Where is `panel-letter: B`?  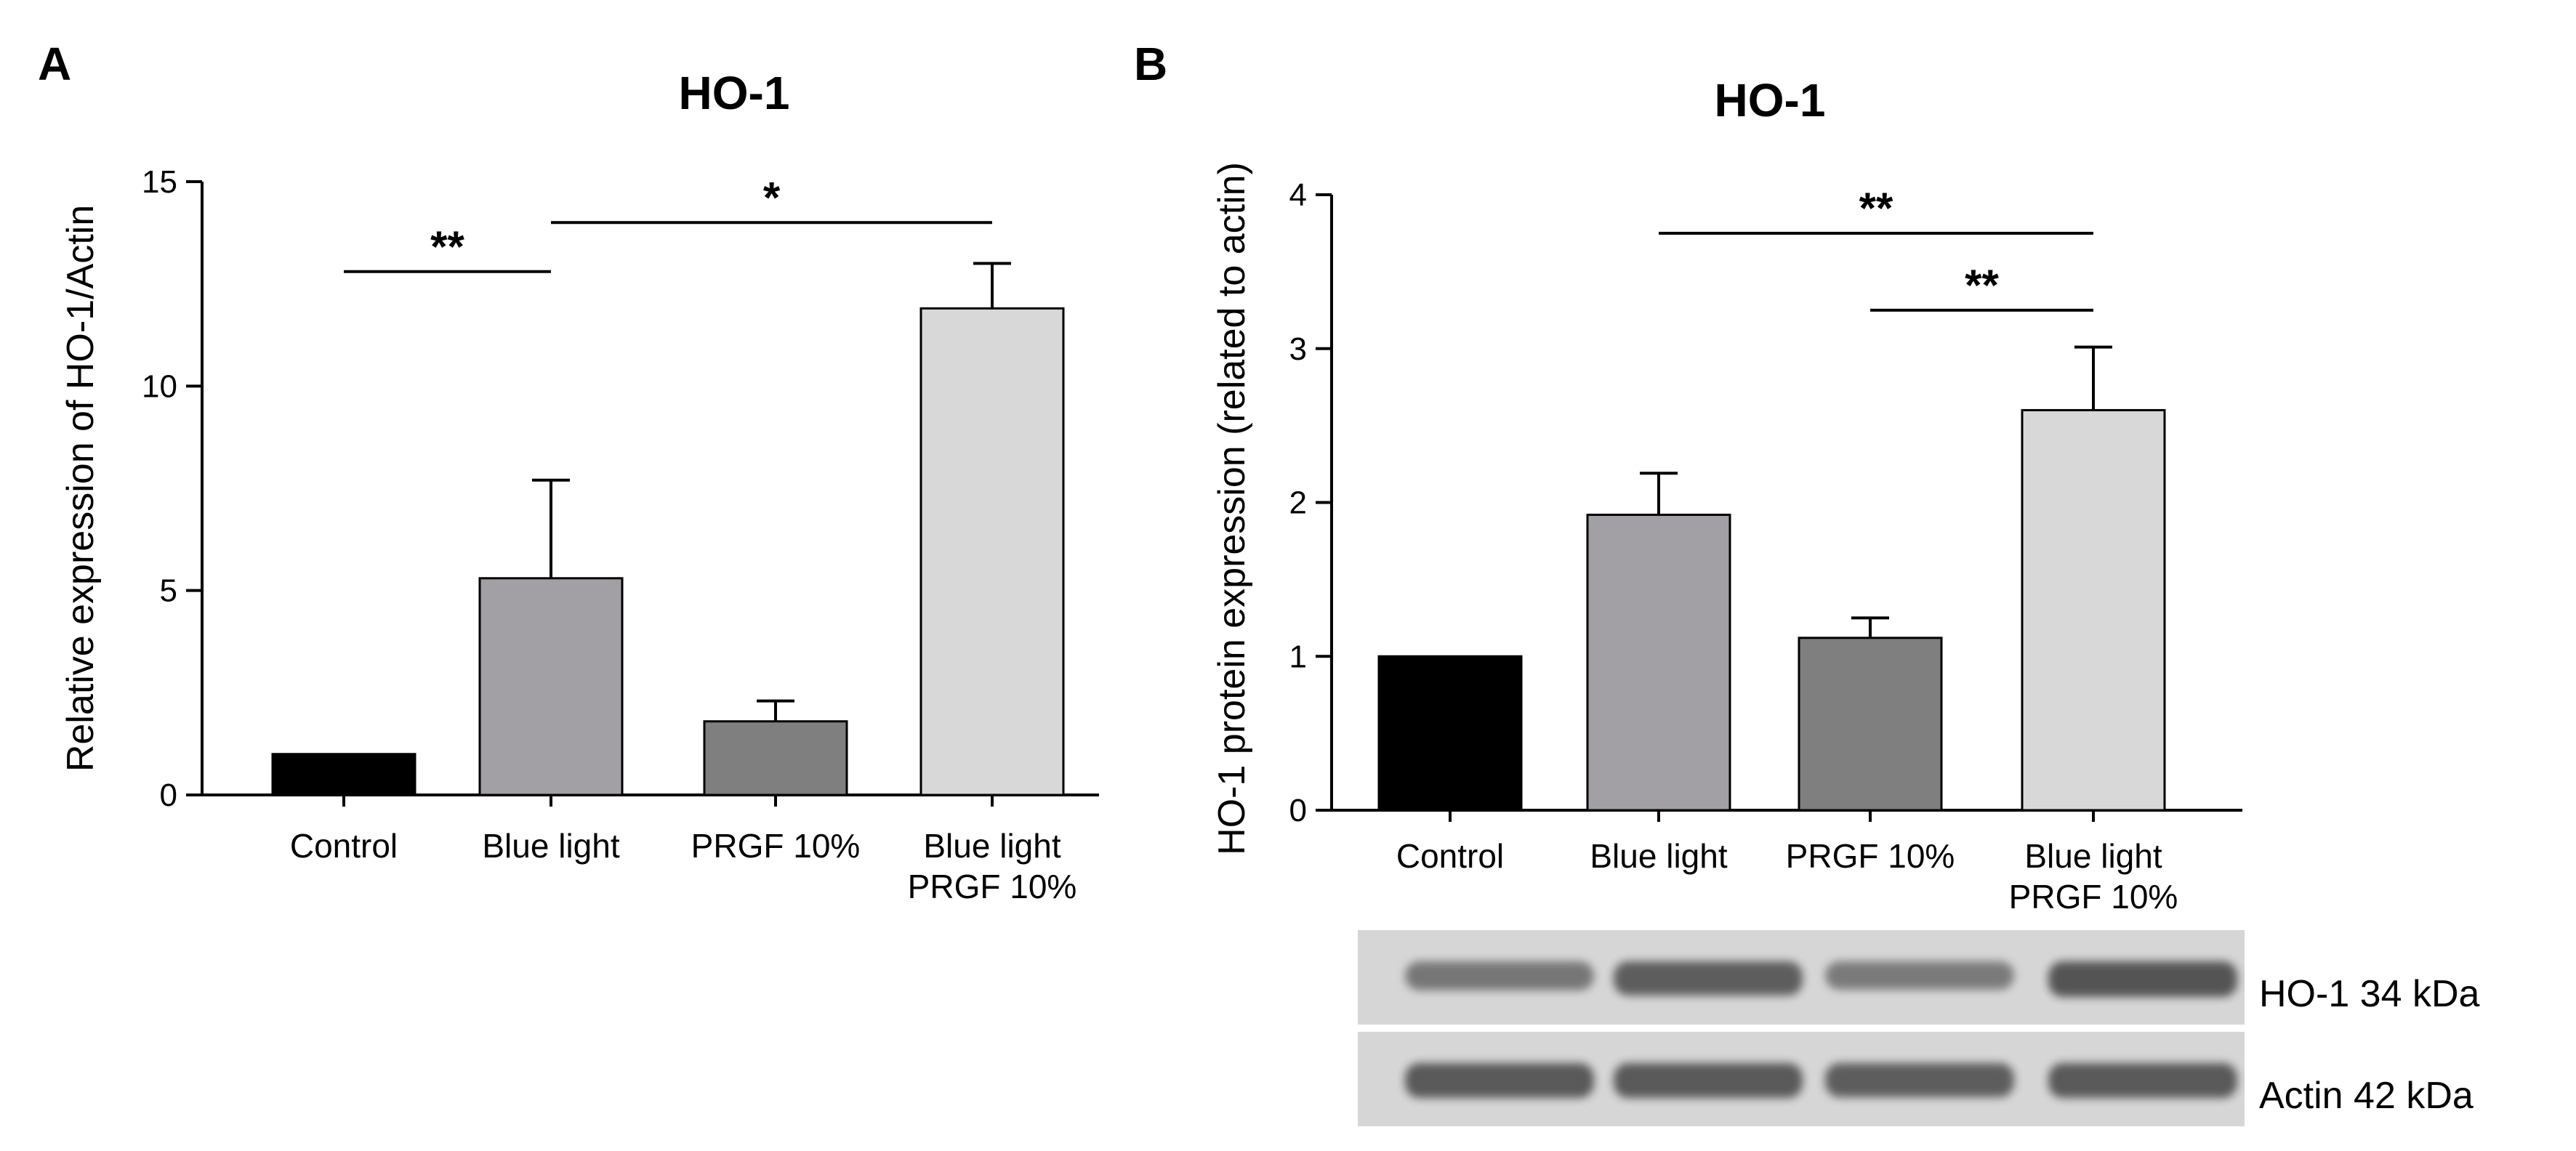 panel-letter: B is located at coordinates (1150, 64).